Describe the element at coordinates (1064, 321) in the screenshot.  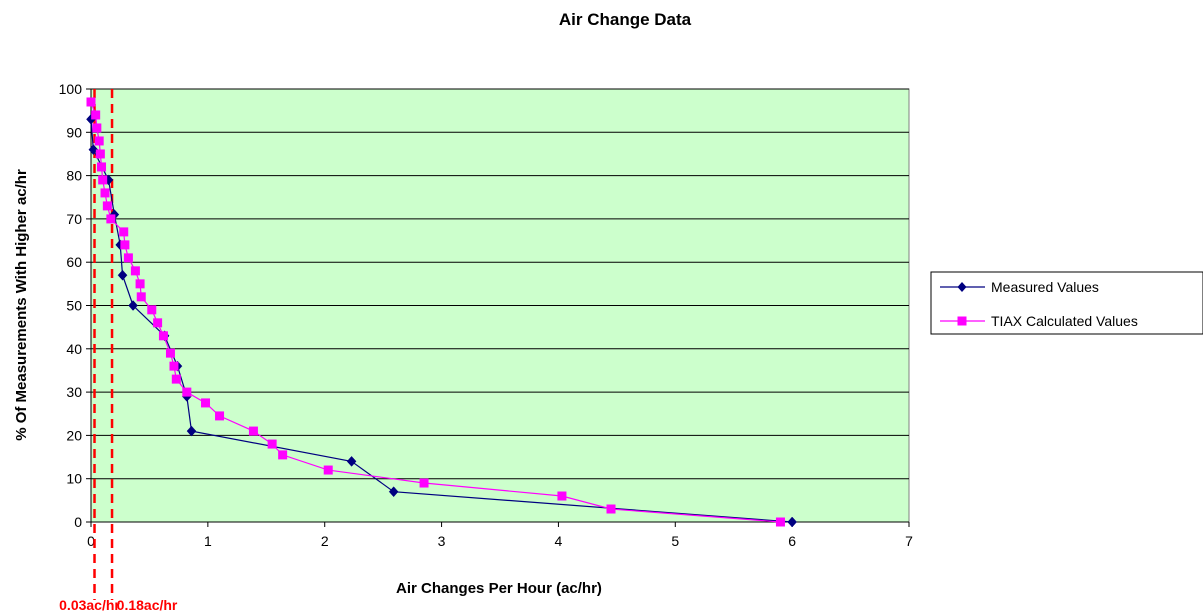
I see `legend-label: TIAX Calculated Values` at that location.